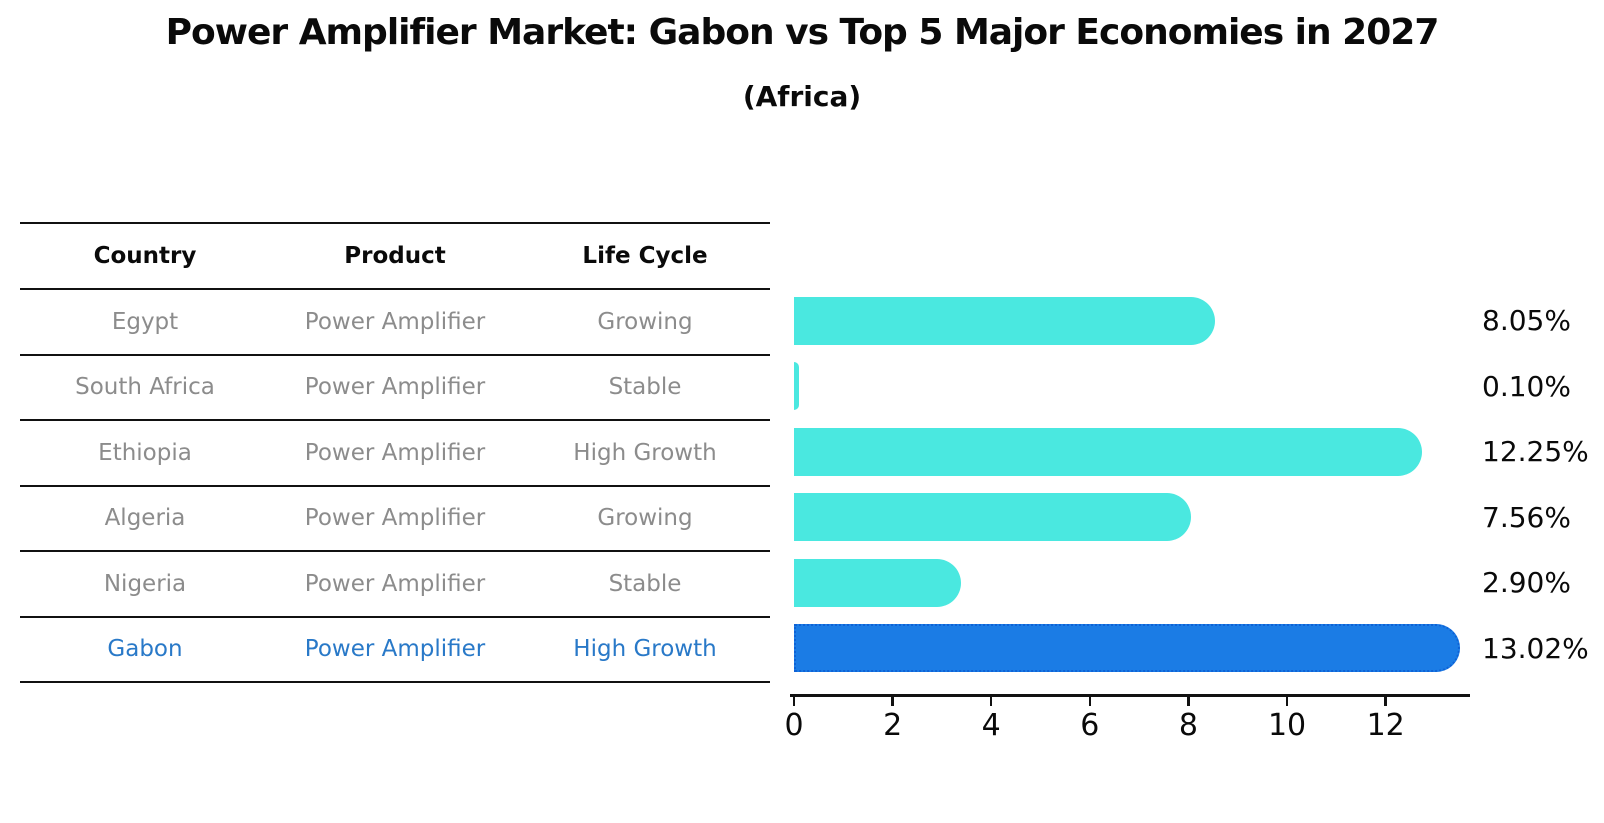 This screenshot has height=823, width=1604. Describe the element at coordinates (794, 725) in the screenshot. I see `x-axis-tick-label: 0` at that location.